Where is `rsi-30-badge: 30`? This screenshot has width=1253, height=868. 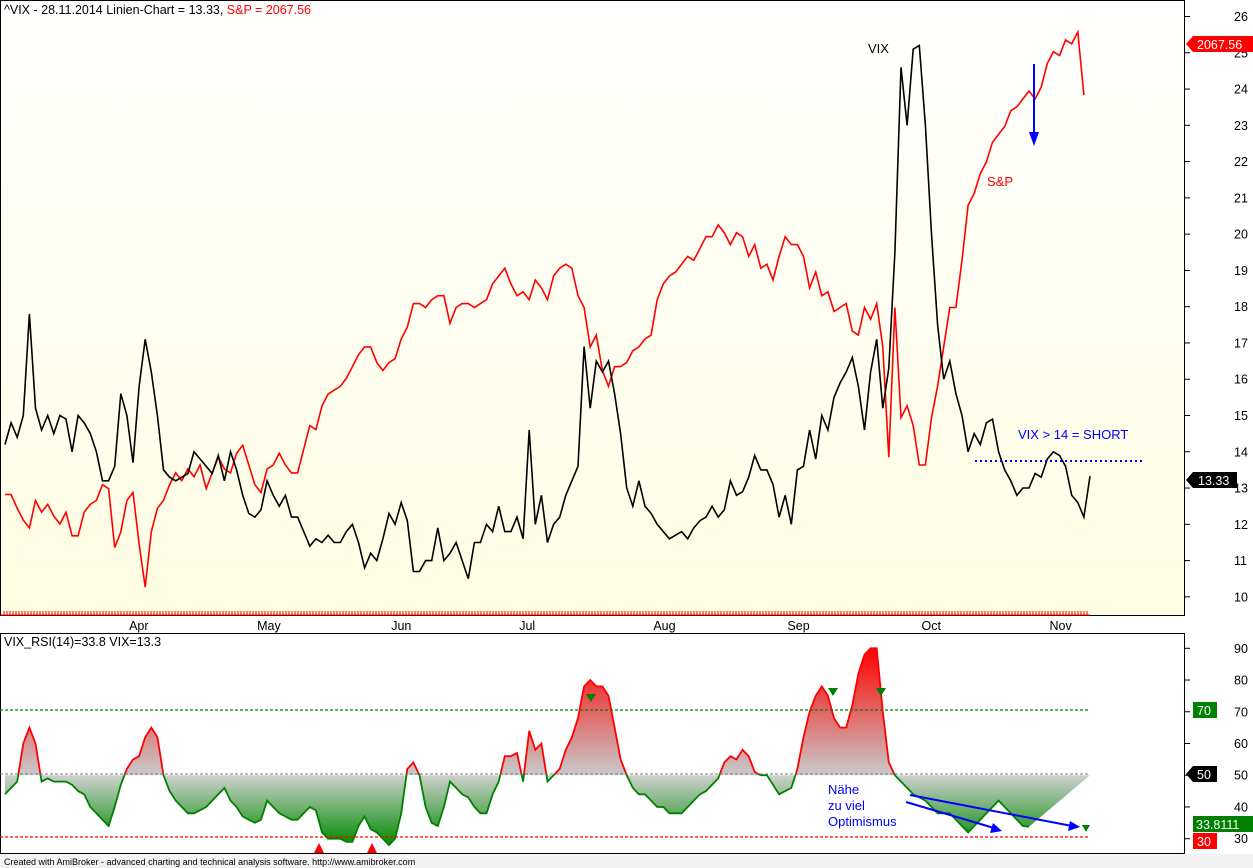
rsi-30-badge: 30 is located at coordinates (1205, 841).